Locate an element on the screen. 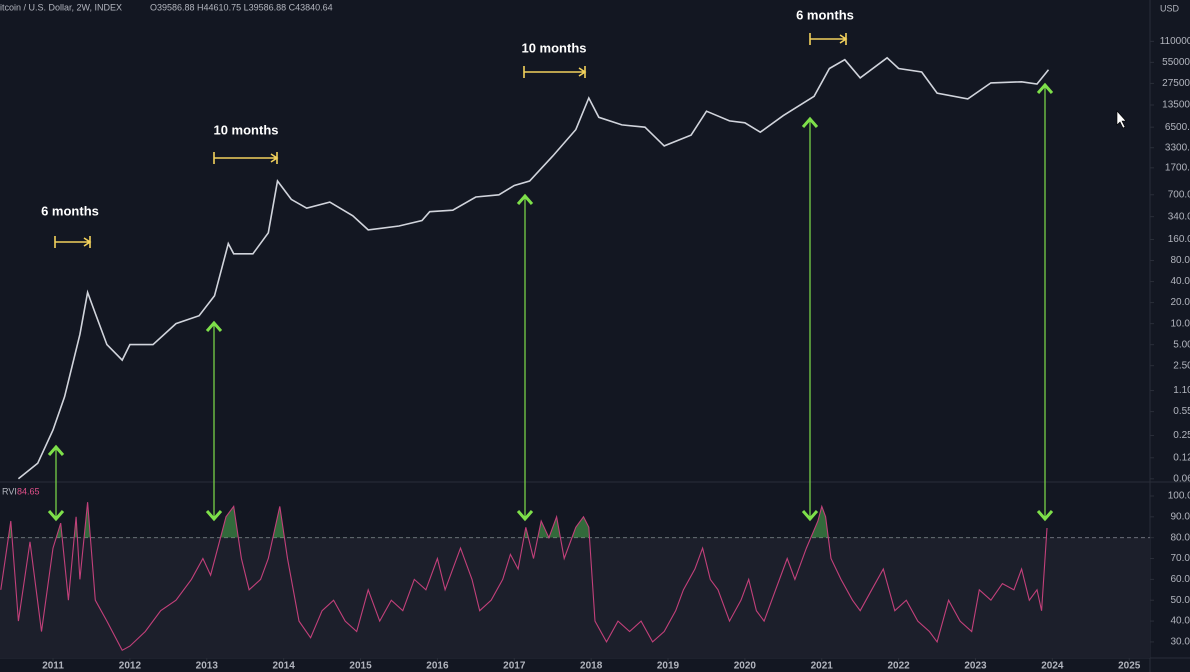 Image resolution: width=1190 pixels, height=672 pixels. y-tick-label: 30.00 is located at coordinates (1180, 642).